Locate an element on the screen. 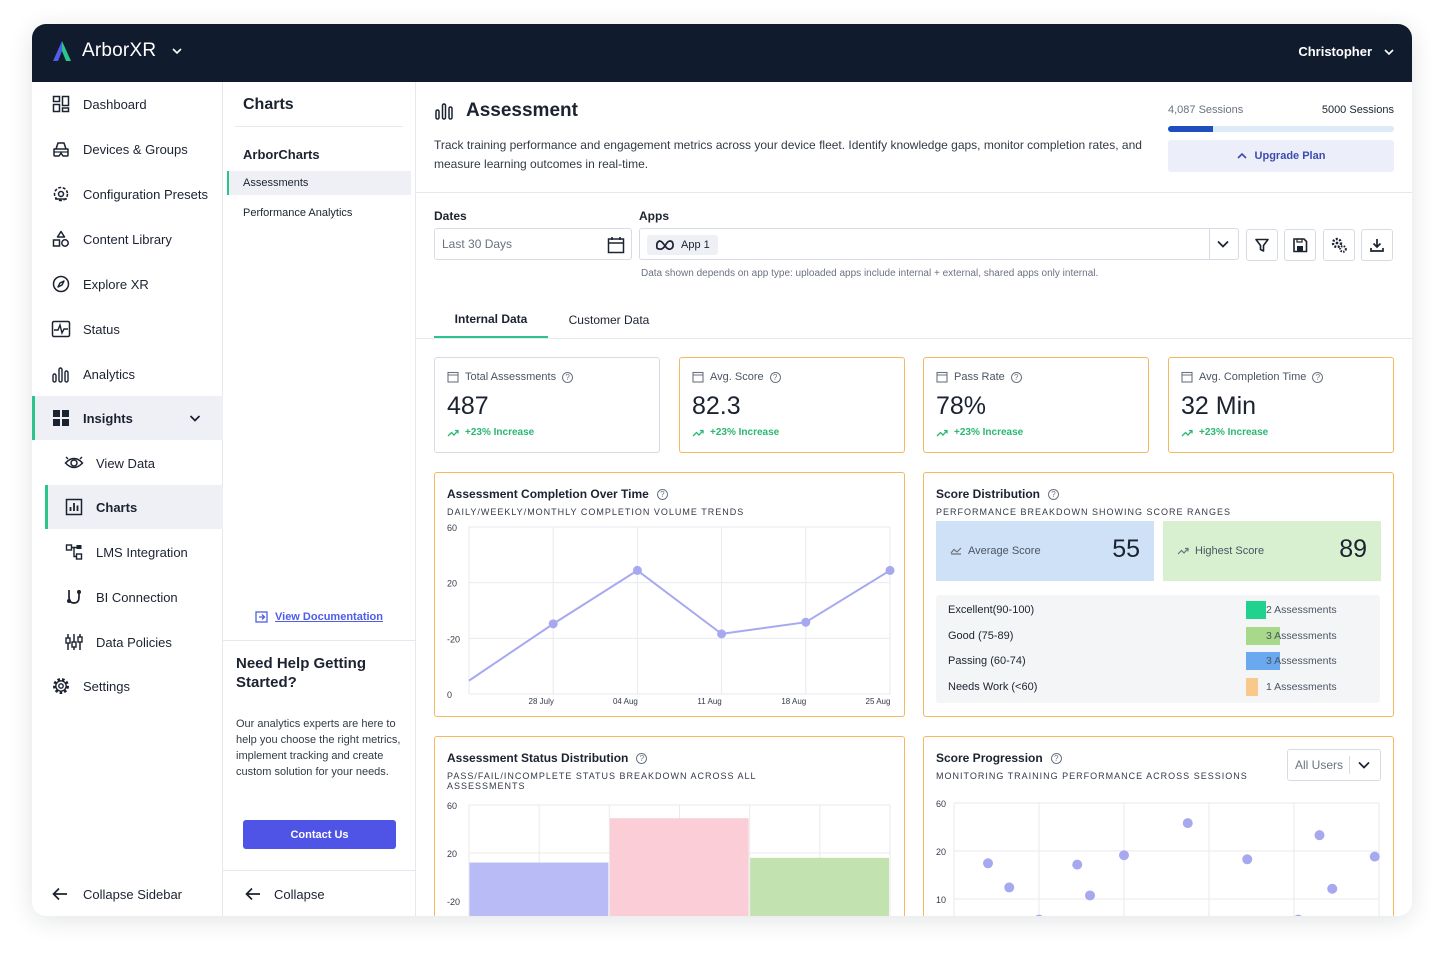  collapse-panel-button: Collapse is located at coordinates (319, 894).